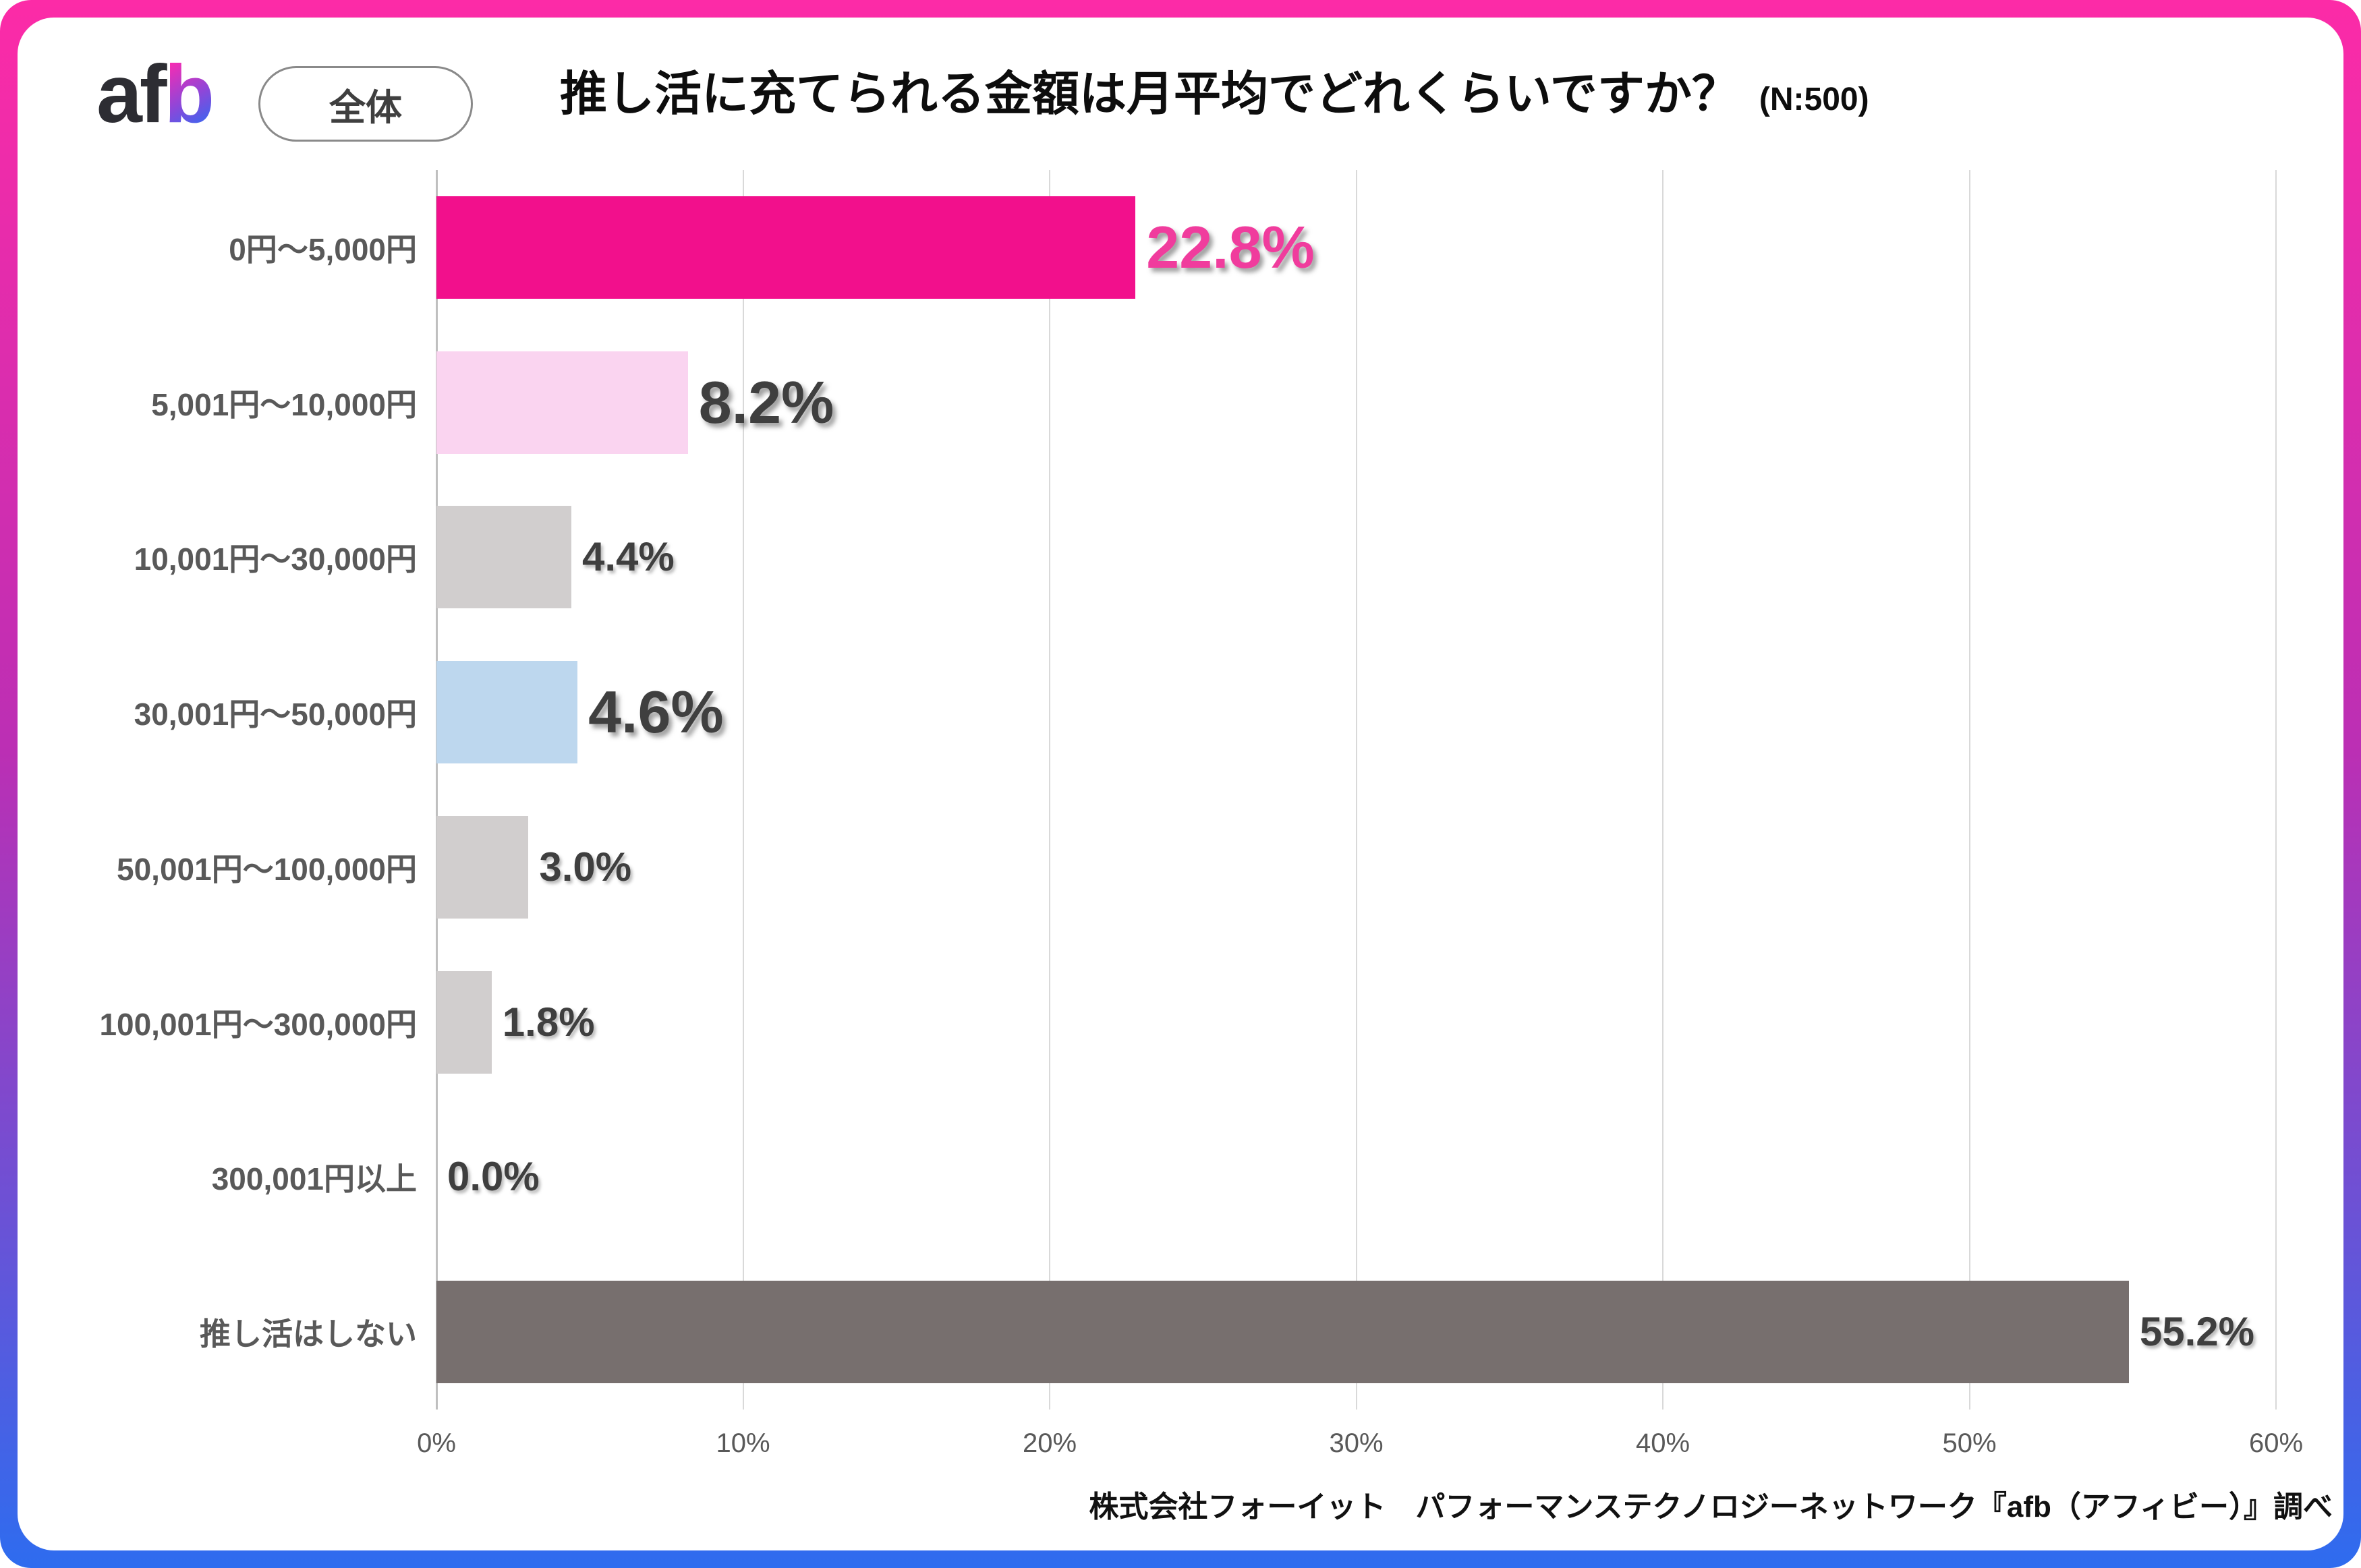 The image size is (2361, 1568). I want to click on sample-size: (N:500), so click(1814, 99).